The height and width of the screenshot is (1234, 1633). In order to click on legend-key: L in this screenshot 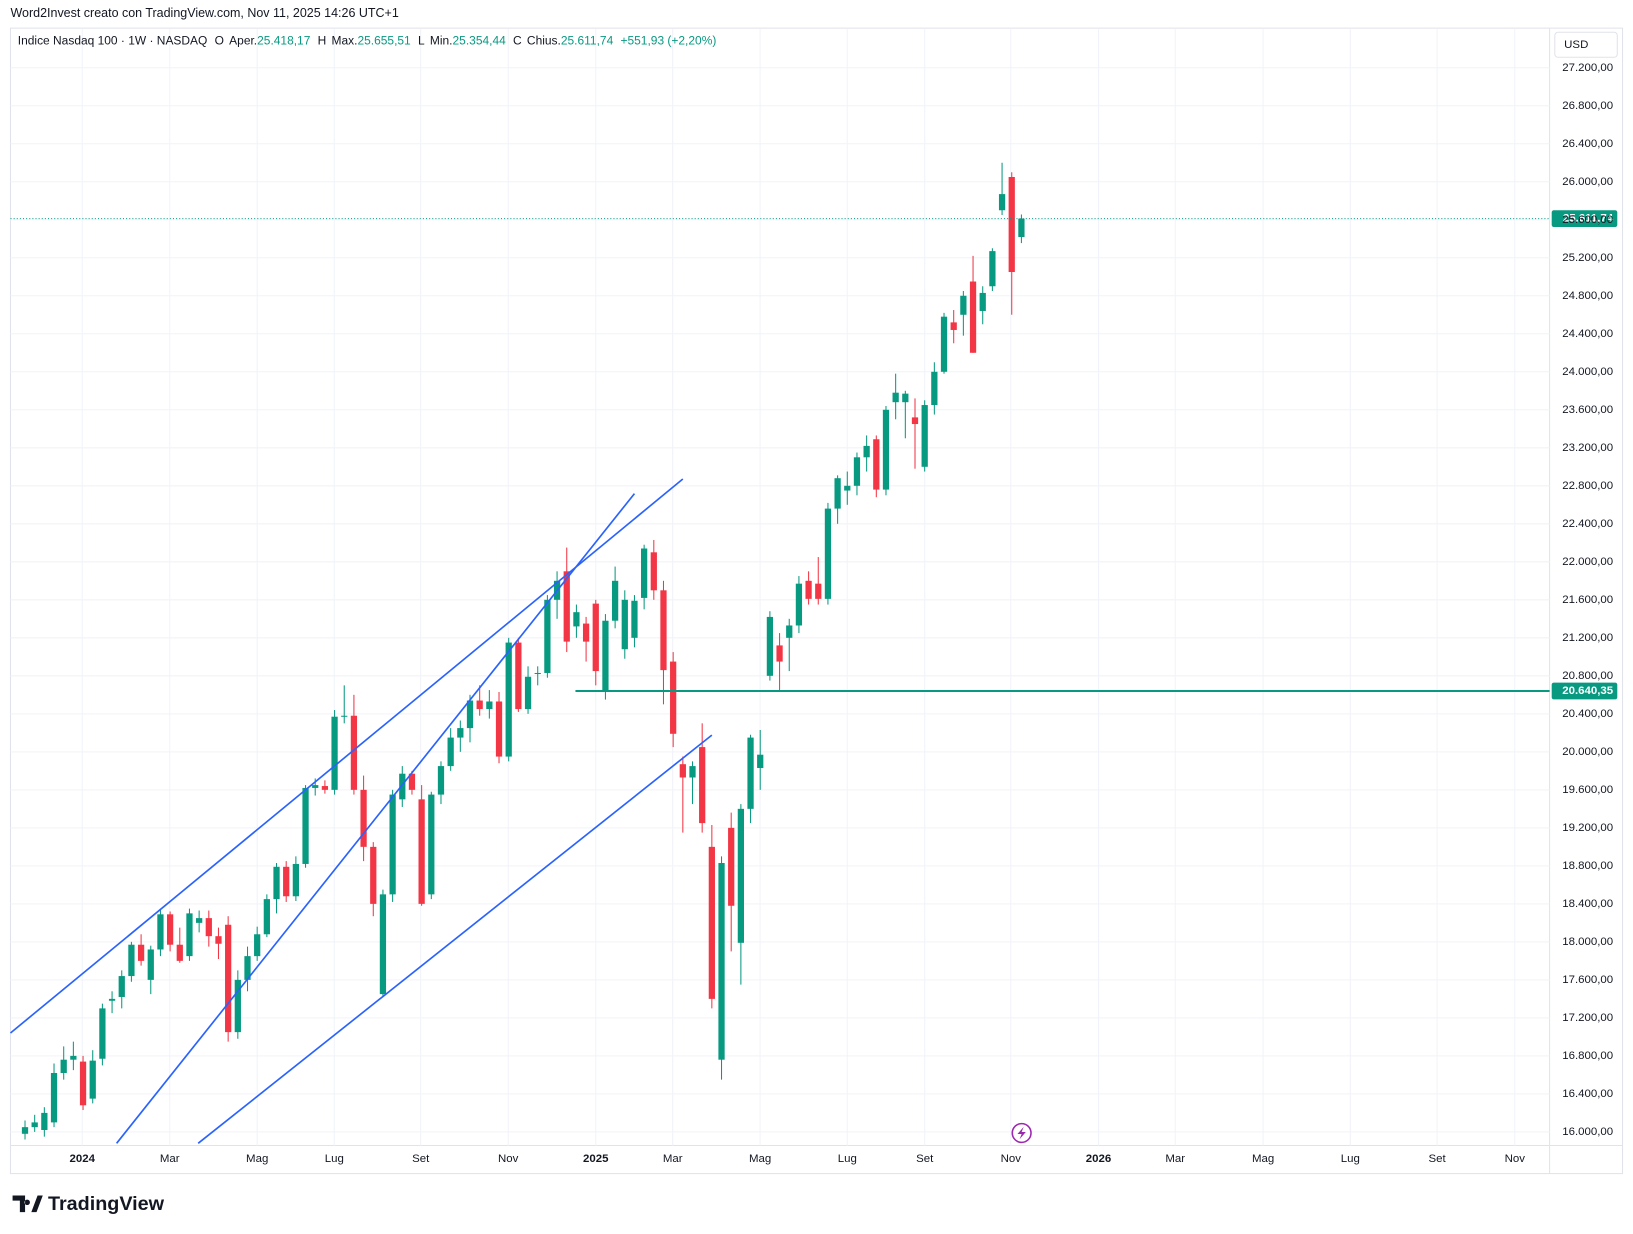, I will do `click(421, 41)`.